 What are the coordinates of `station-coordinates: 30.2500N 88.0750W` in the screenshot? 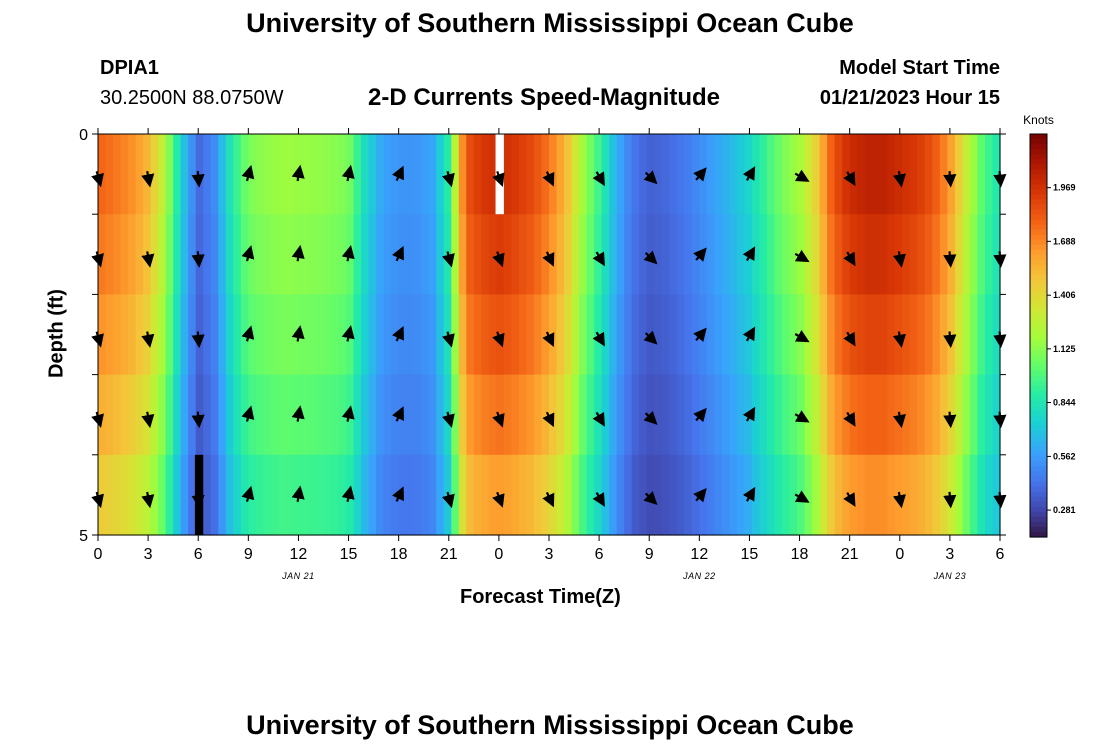 It's located at (192, 98).